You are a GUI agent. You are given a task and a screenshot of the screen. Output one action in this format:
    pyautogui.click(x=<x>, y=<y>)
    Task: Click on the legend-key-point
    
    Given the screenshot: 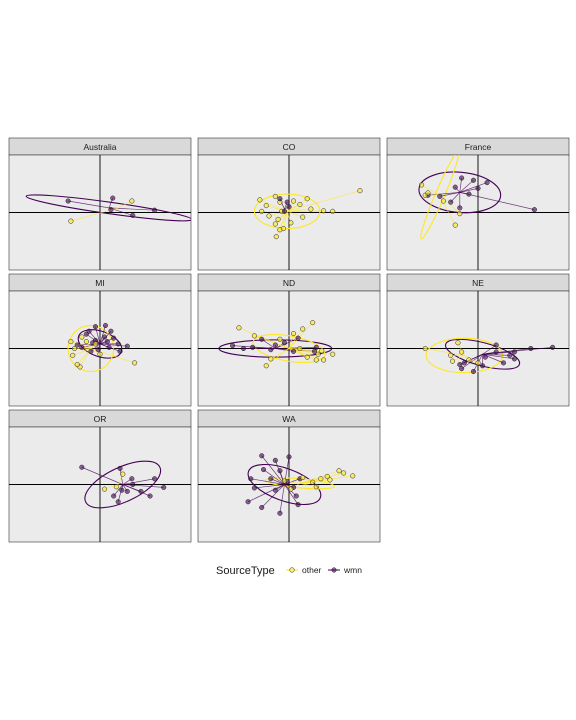 What is the action you would take?
    pyautogui.click(x=292, y=570)
    